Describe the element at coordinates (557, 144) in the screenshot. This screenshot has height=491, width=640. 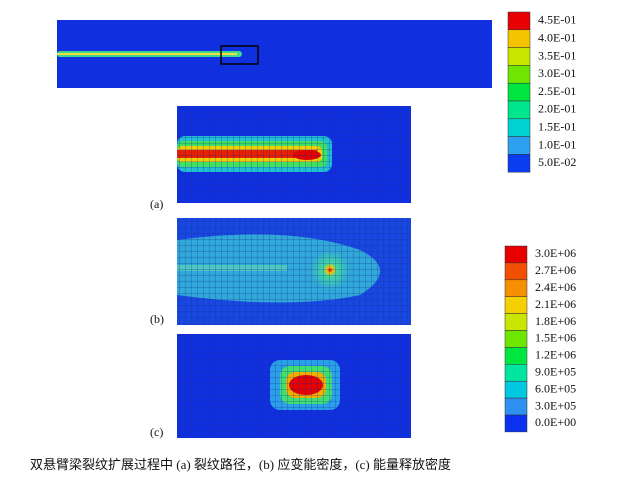
I see `legend-label: 1.0E-01` at that location.